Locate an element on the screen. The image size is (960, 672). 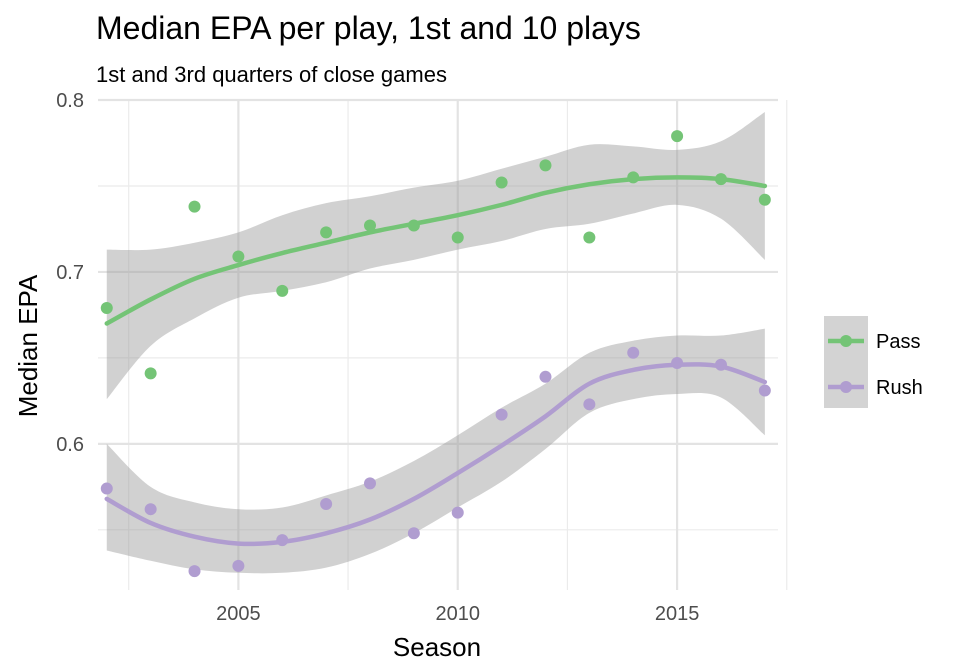
x-axis-title: Season is located at coordinates (437, 647).